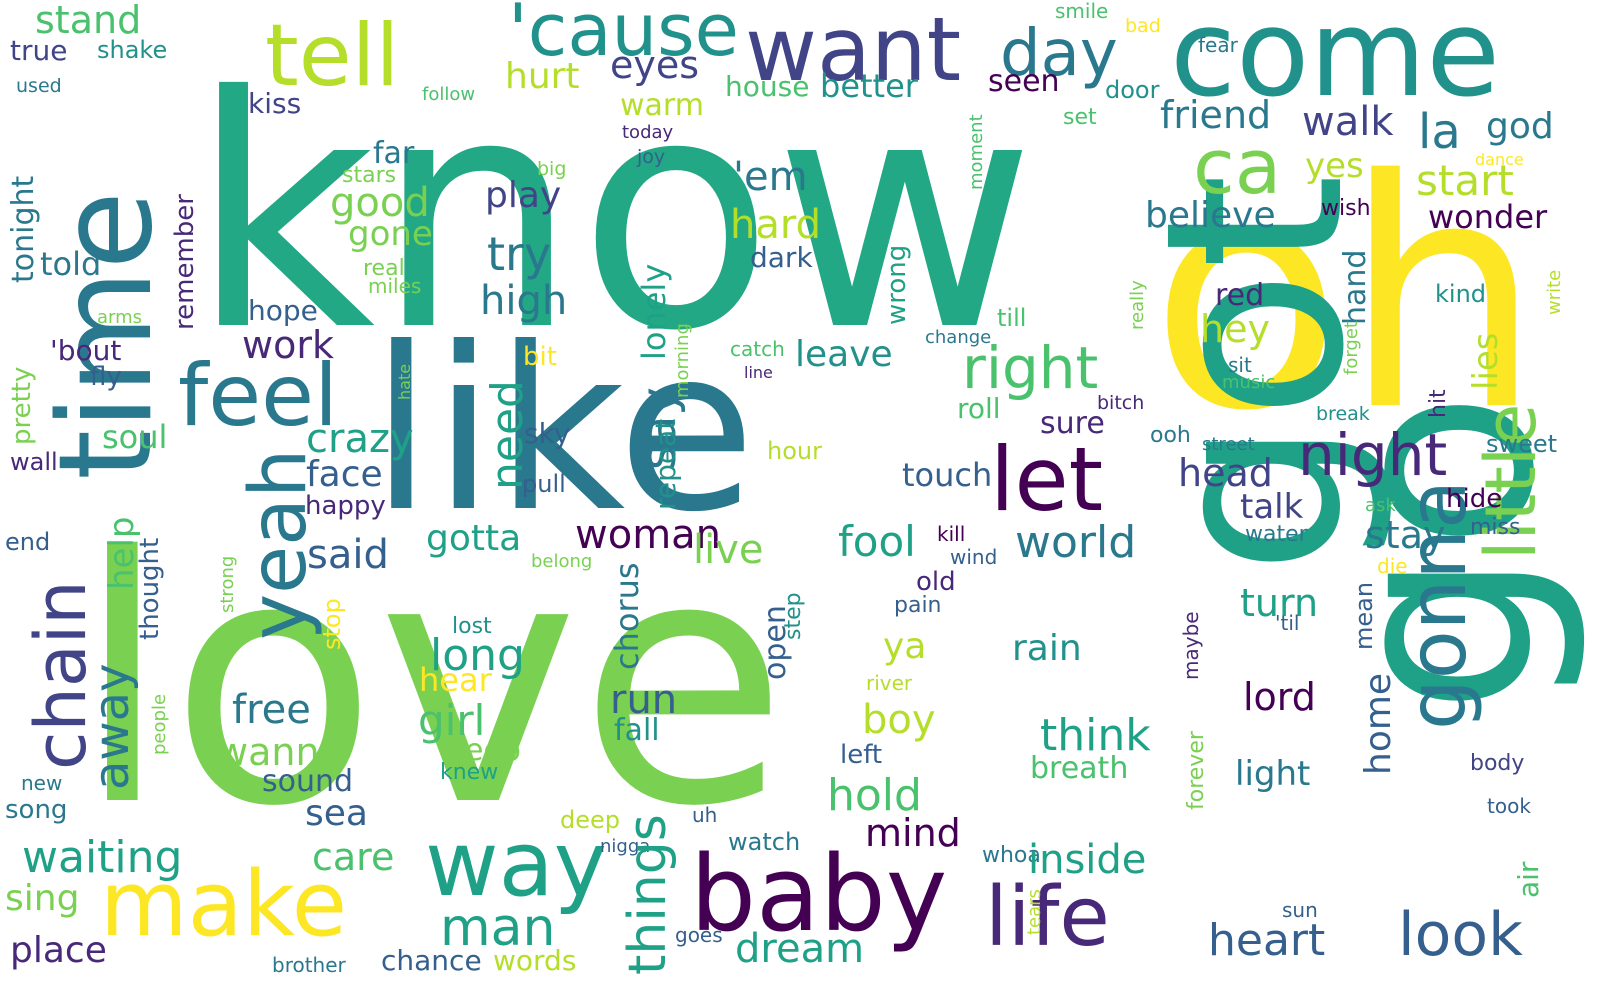  Describe the element at coordinates (1218, 45) in the screenshot. I see `word-fear: fear` at that location.